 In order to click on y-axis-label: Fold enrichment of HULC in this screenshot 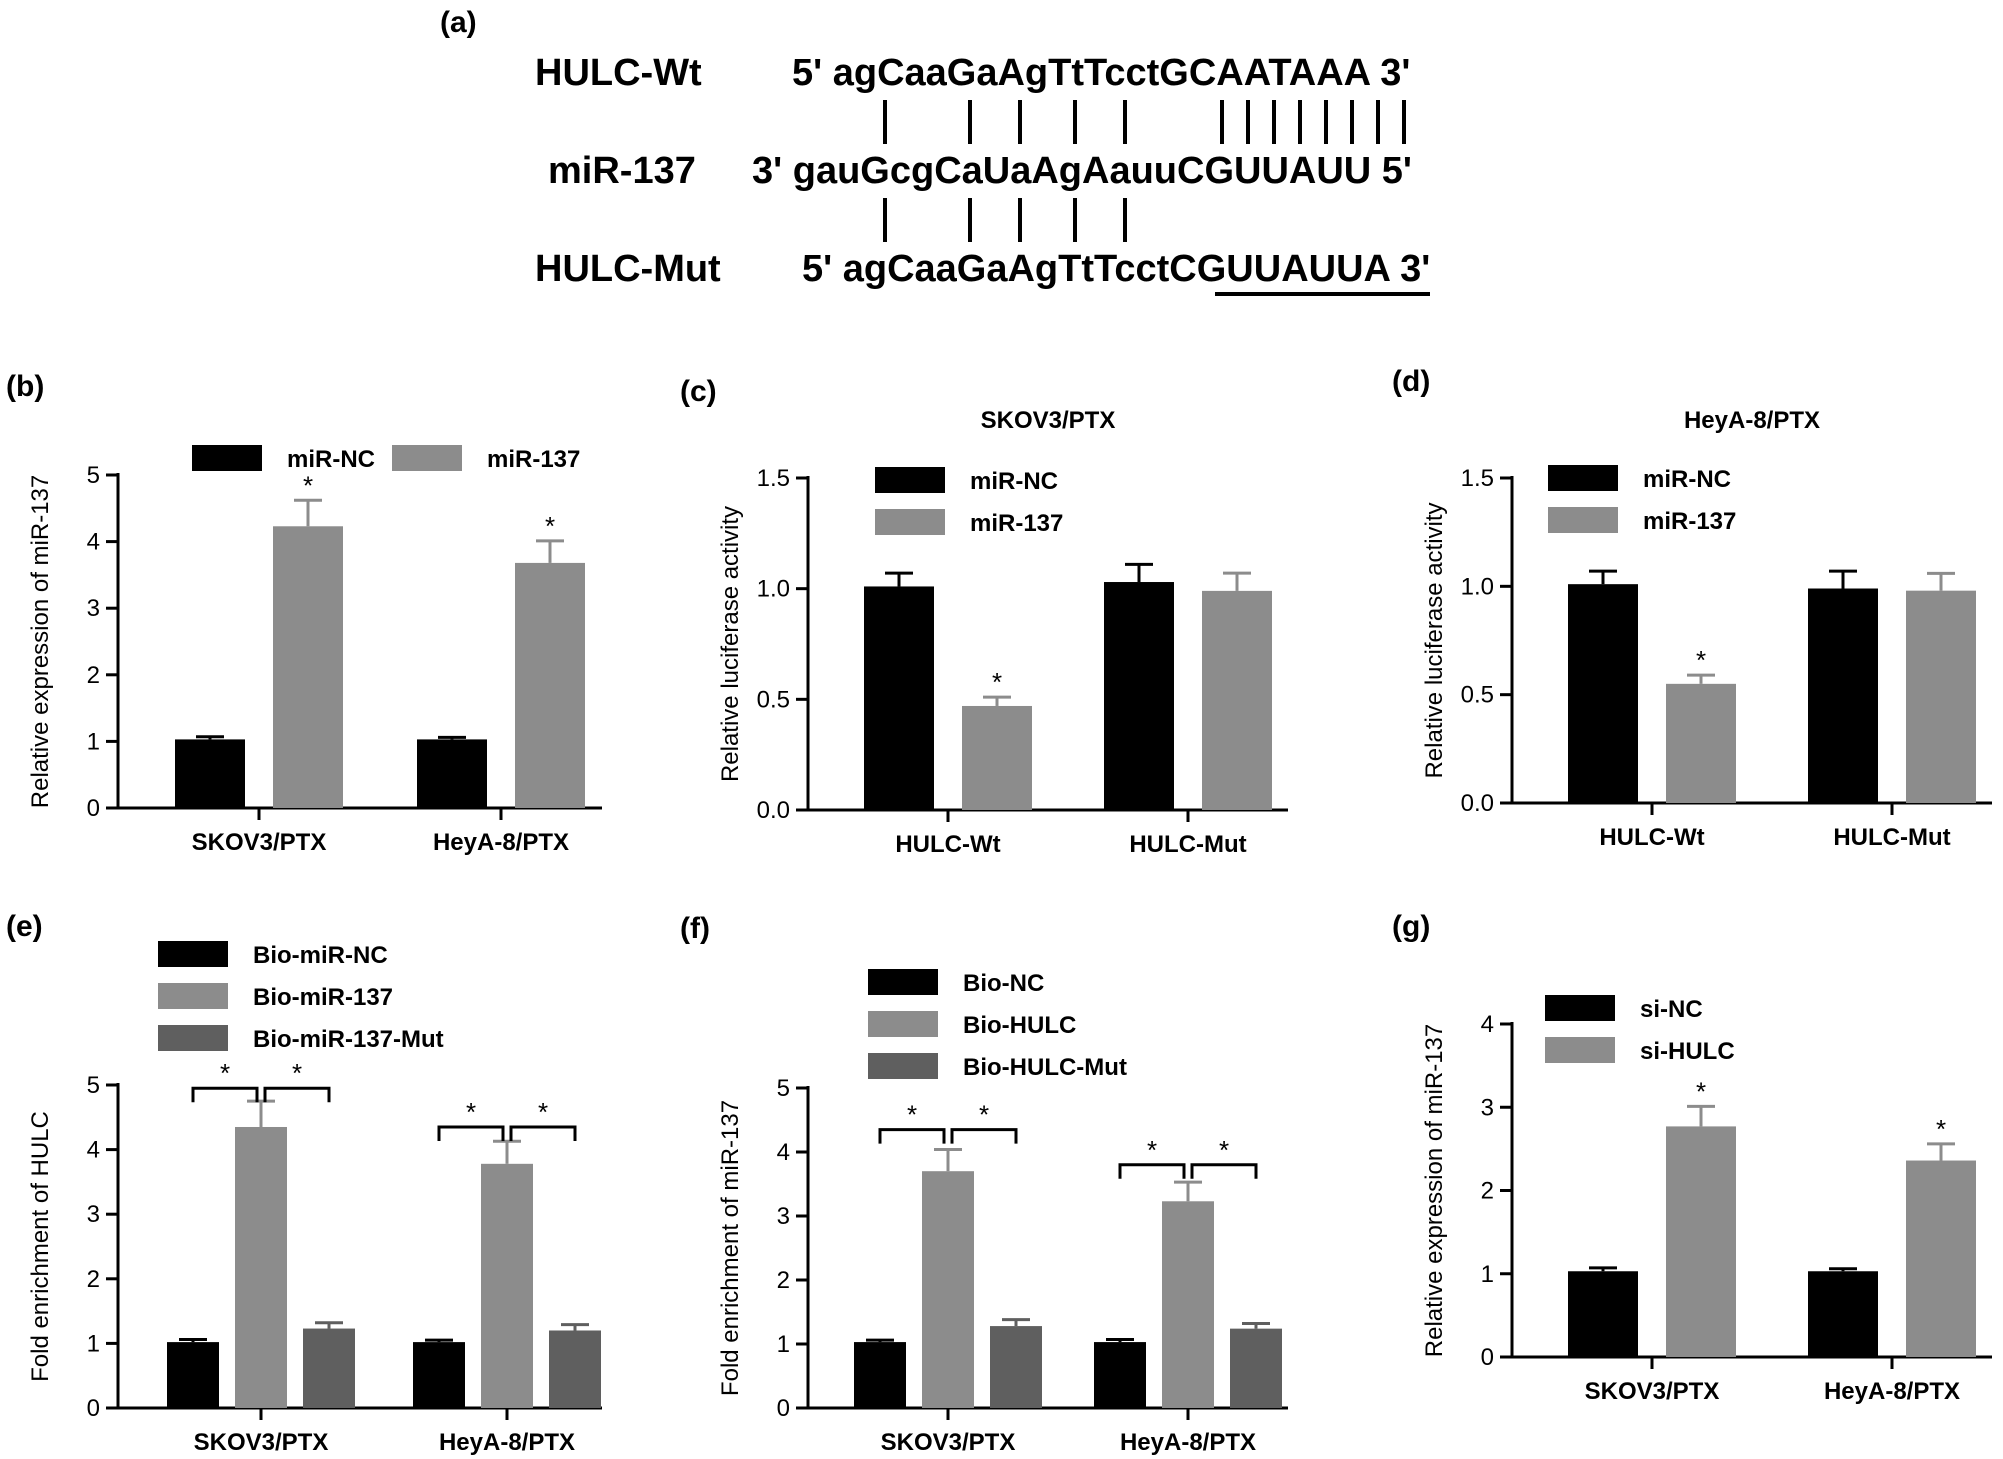, I will do `click(40, 1246)`.